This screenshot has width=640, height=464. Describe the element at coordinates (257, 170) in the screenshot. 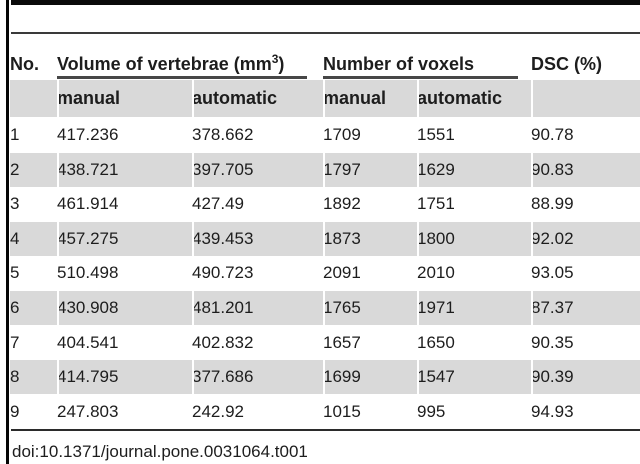

I see `cell-volume-automatic: 397.705` at that location.